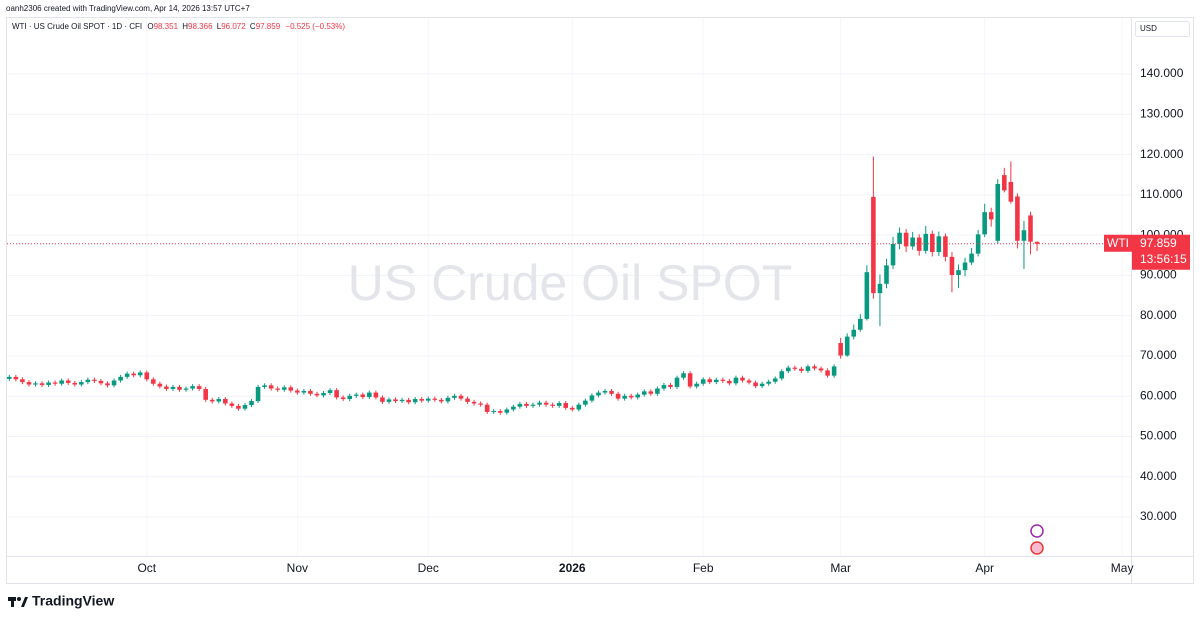 Image resolution: width=1200 pixels, height=621 pixels. Describe the element at coordinates (73, 601) in the screenshot. I see `logo: TradingView` at that location.